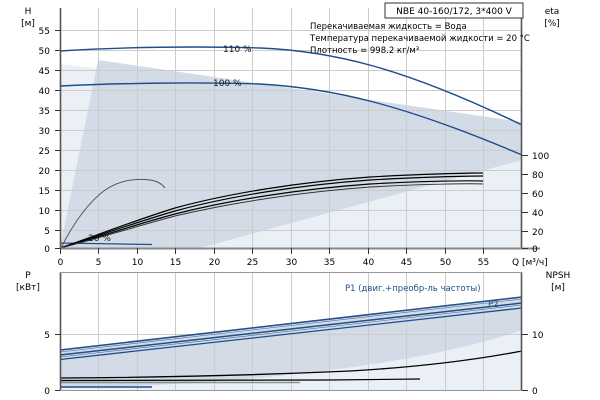 The image size is (600, 400). What do you see at coordinates (44, 152) in the screenshot?
I see `upper-ytick-25: 25` at bounding box center [44, 152].